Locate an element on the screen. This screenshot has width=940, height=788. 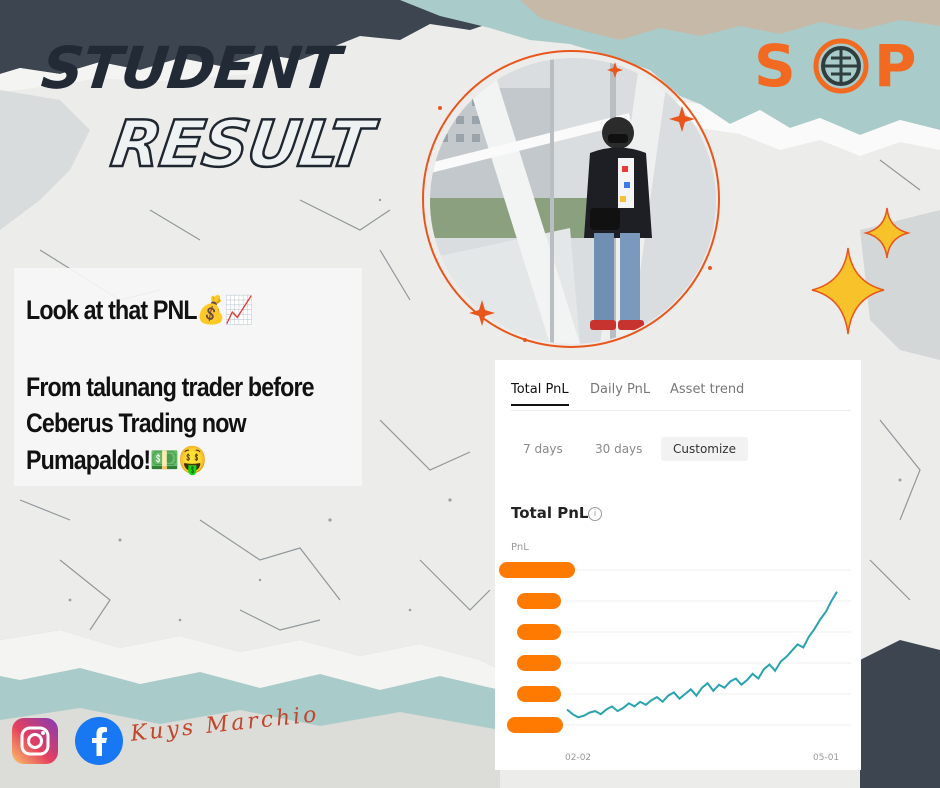
caption-line-1: Look at that PNL💰📈 is located at coordinates (140, 310).